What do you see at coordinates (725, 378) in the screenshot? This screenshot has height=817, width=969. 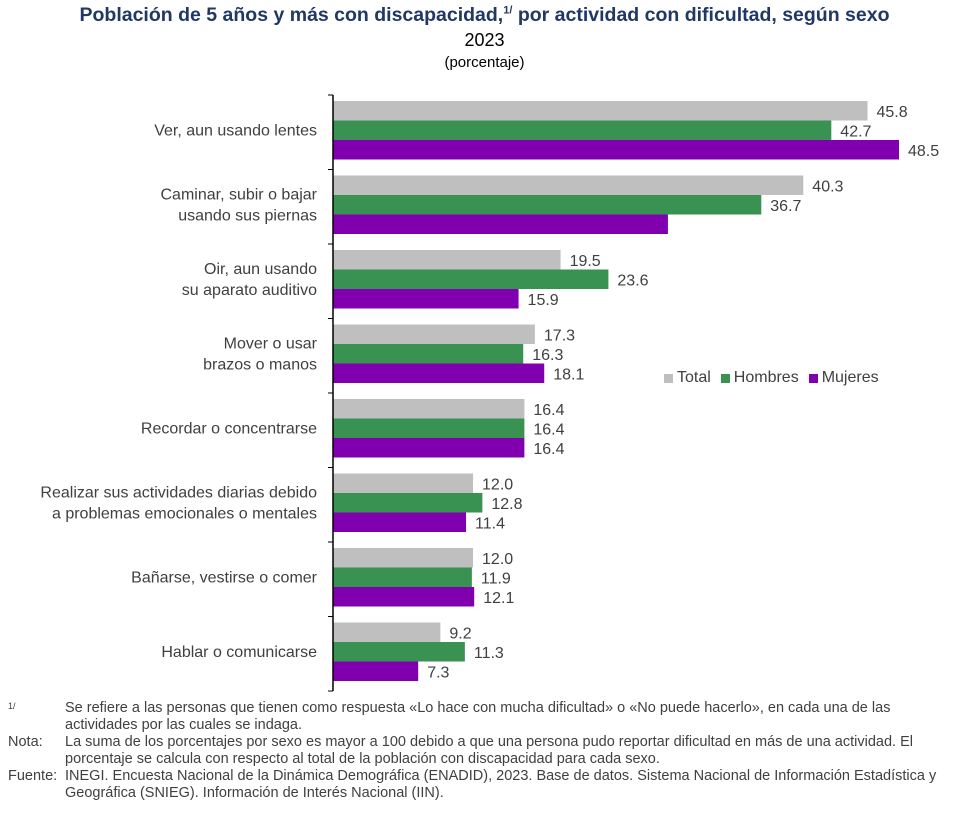 I see `legend-swatch-hombres` at bounding box center [725, 378].